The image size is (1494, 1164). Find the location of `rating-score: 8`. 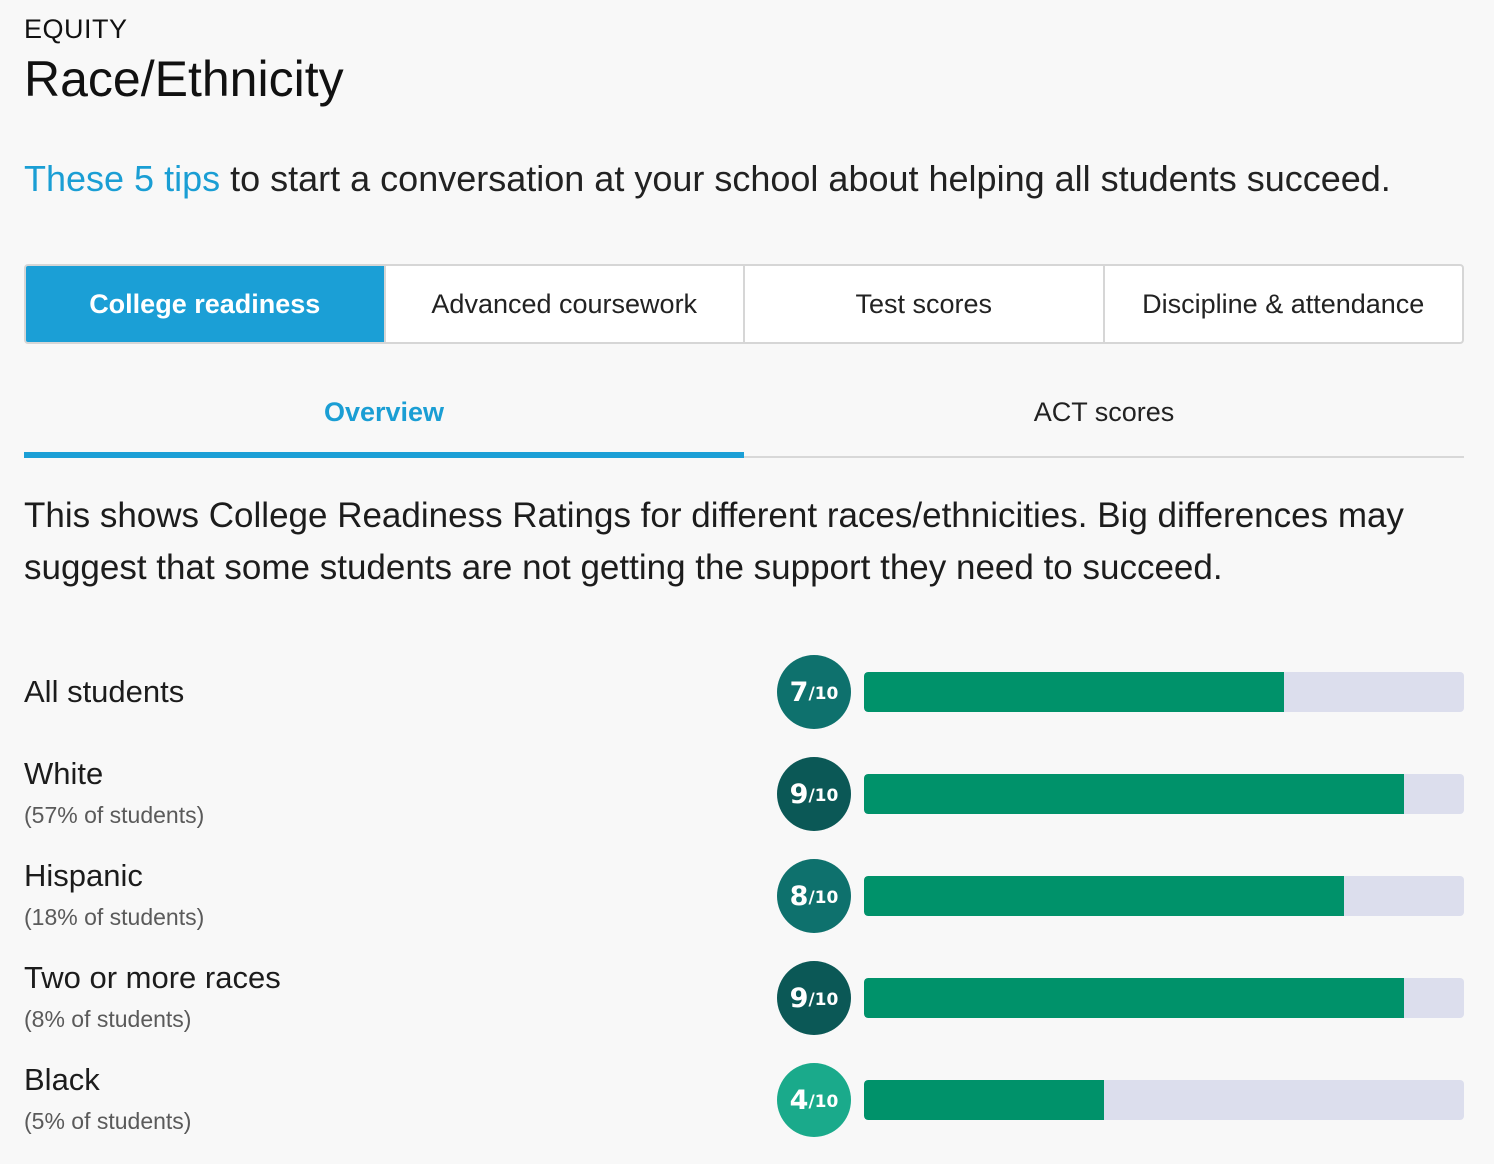

rating-score: 8 is located at coordinates (799, 896).